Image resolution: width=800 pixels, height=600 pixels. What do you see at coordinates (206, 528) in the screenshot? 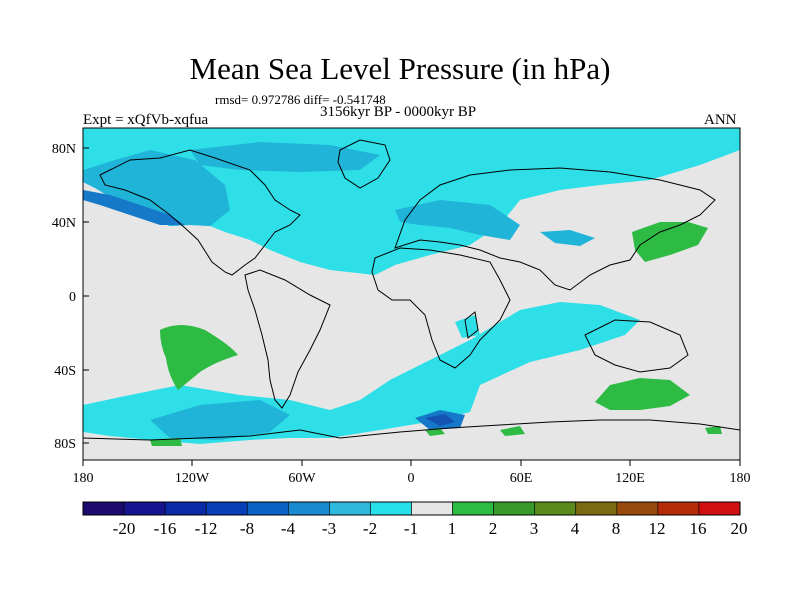
I see `colorbar-label: -12` at bounding box center [206, 528].